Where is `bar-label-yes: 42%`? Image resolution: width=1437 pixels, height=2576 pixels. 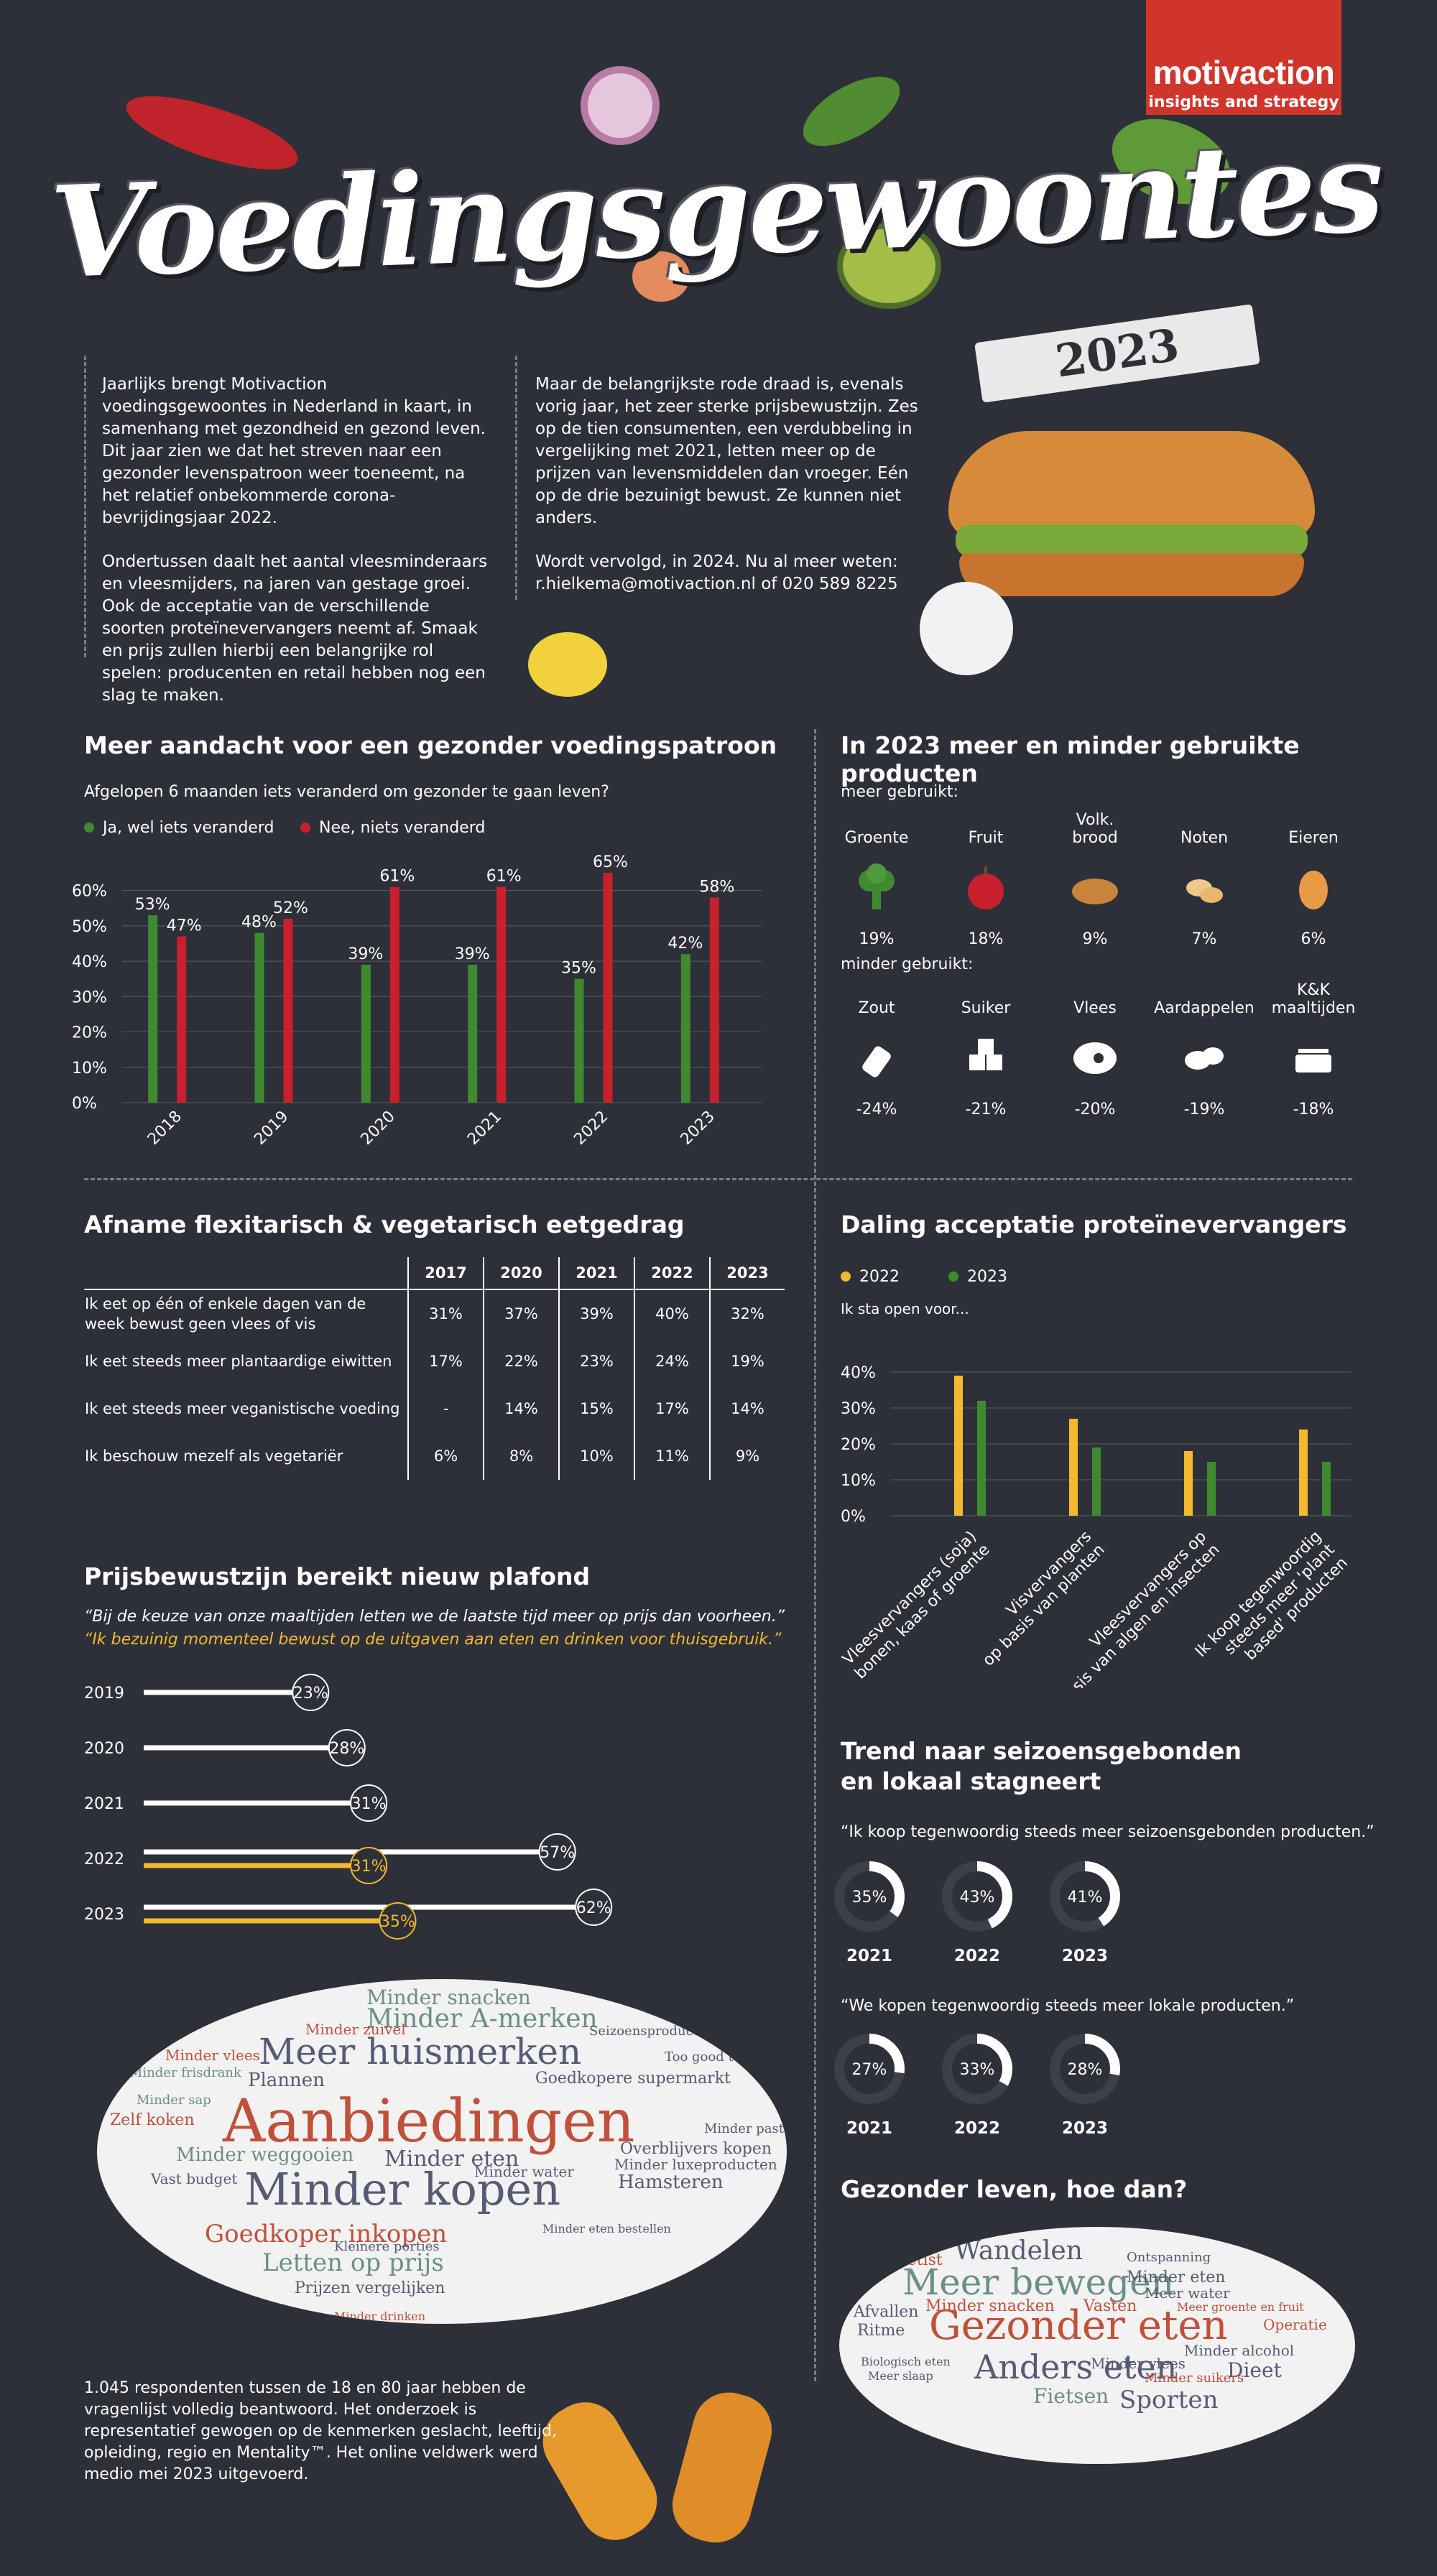
bar-label-yes: 42% is located at coordinates (685, 944).